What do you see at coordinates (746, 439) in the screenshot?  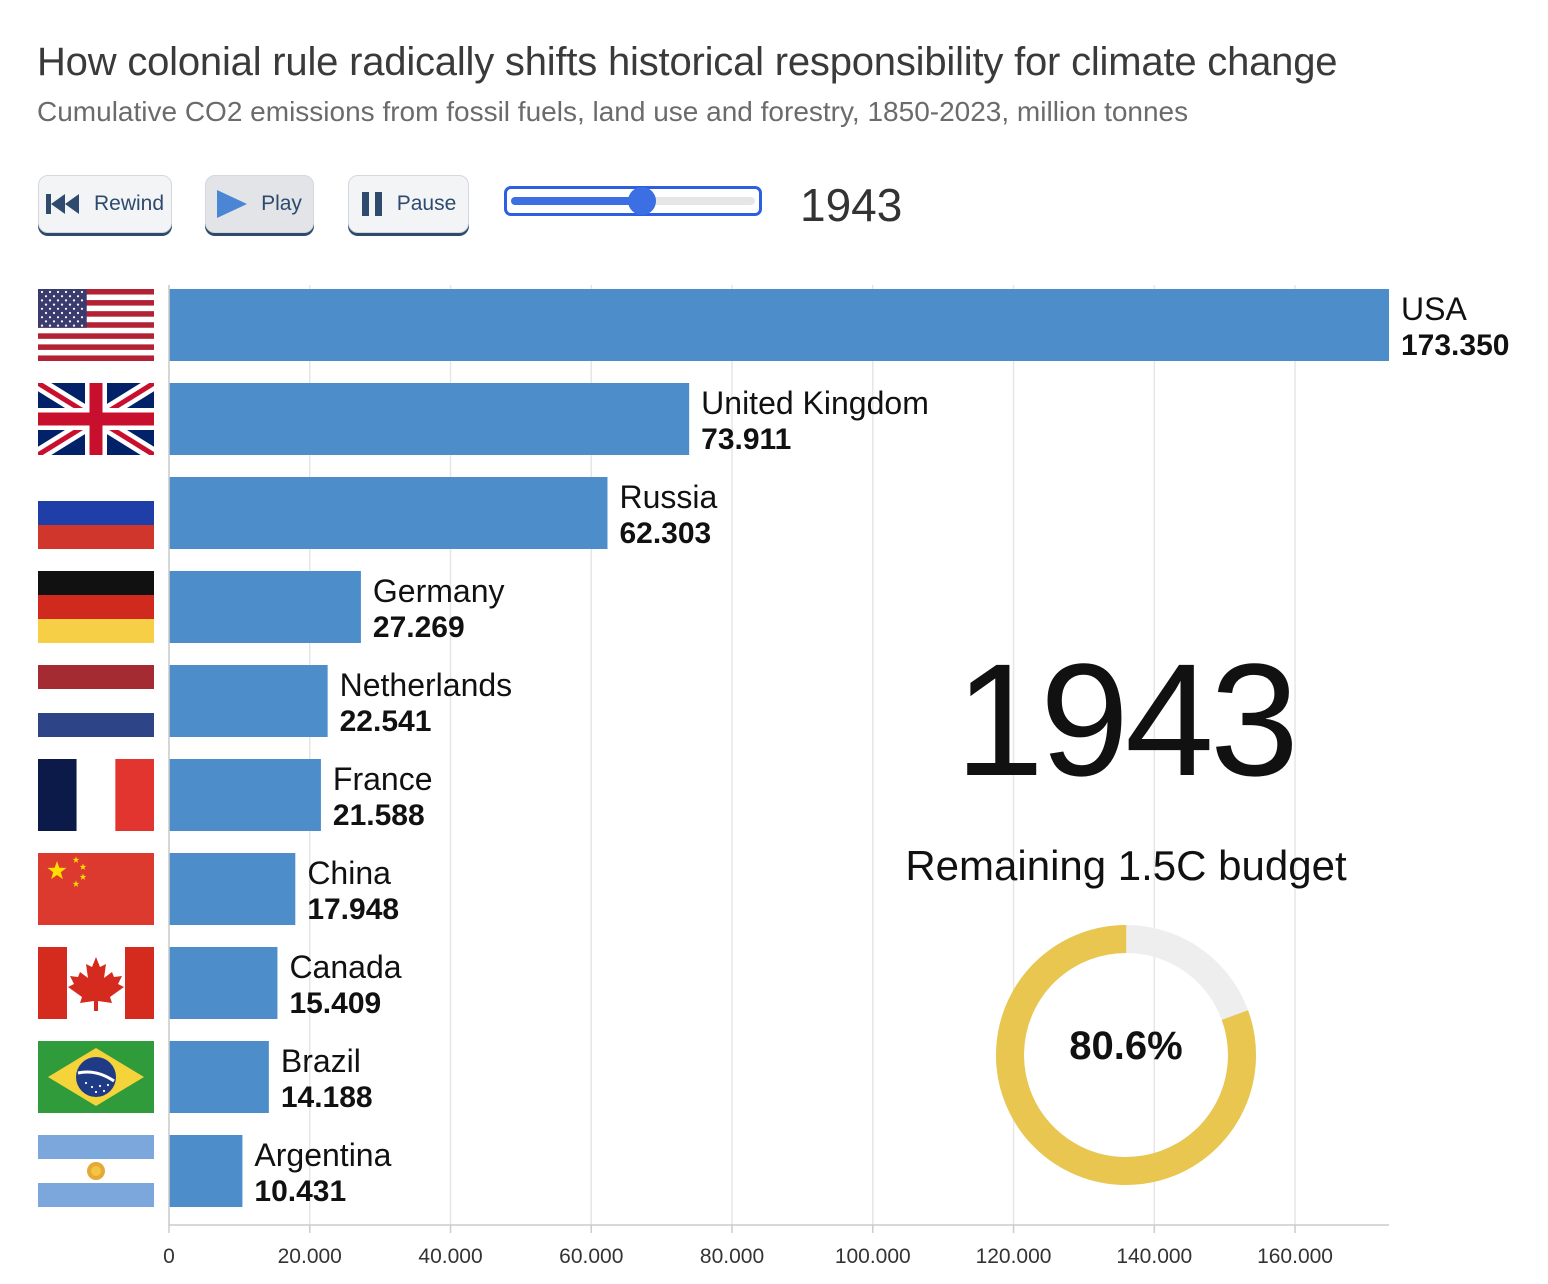 I see `bar-label-value: 73.911` at bounding box center [746, 439].